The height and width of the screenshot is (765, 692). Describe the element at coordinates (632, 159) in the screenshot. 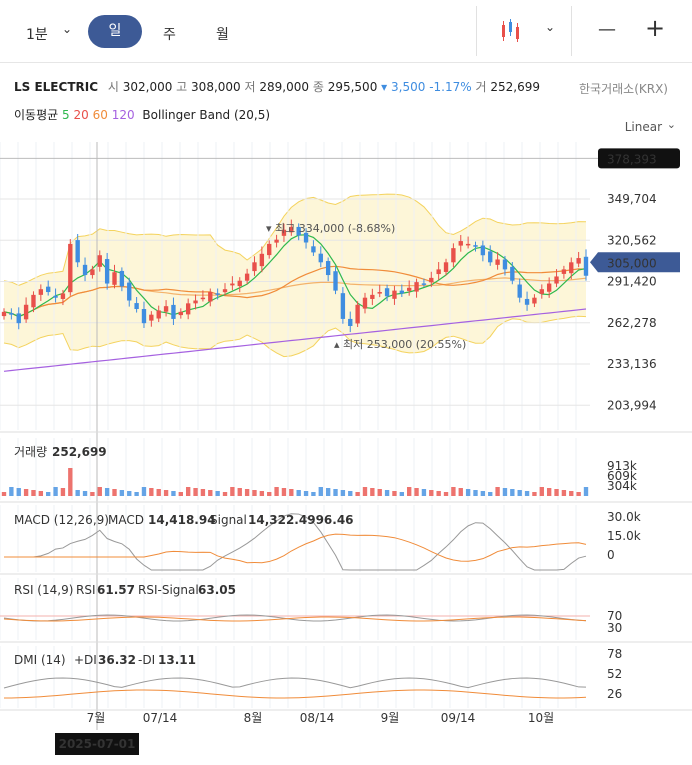

I see `crosshair-price-label: 378,393` at that location.